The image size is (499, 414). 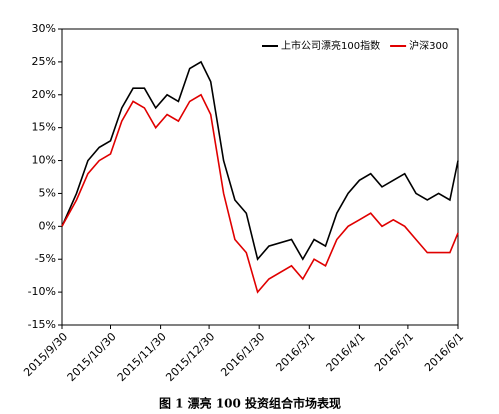 I want to click on y-tick-label: -5%, so click(x=45, y=258).